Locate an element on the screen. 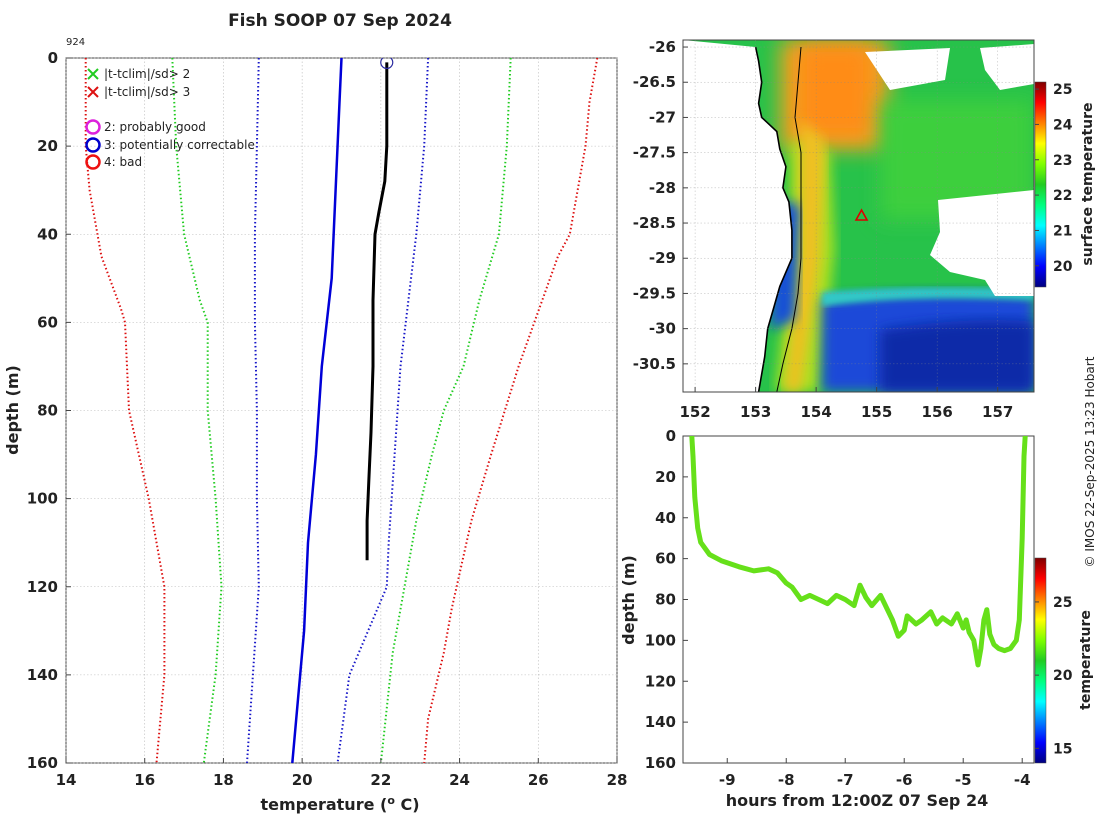 The height and width of the screenshot is (824, 1100). profile-xtick-label: 24 is located at coordinates (459, 780).